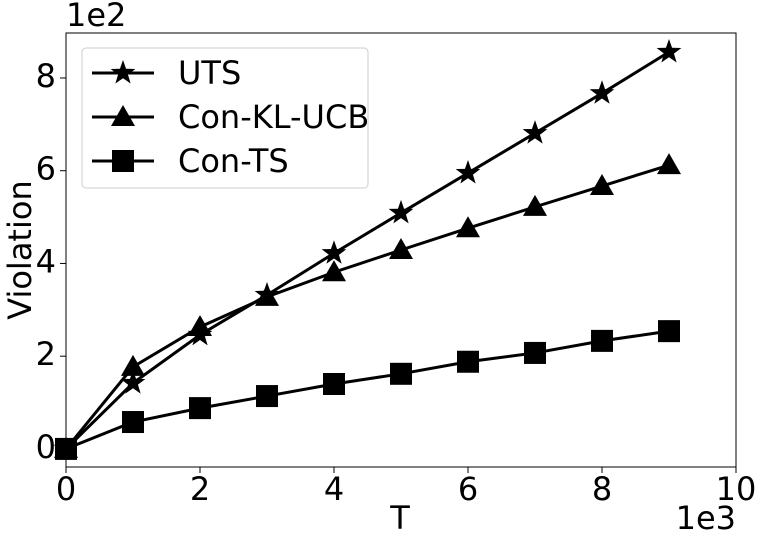 The width and height of the screenshot is (762, 544). What do you see at coordinates (334, 489) in the screenshot?
I see `x-tick-label: 4` at bounding box center [334, 489].